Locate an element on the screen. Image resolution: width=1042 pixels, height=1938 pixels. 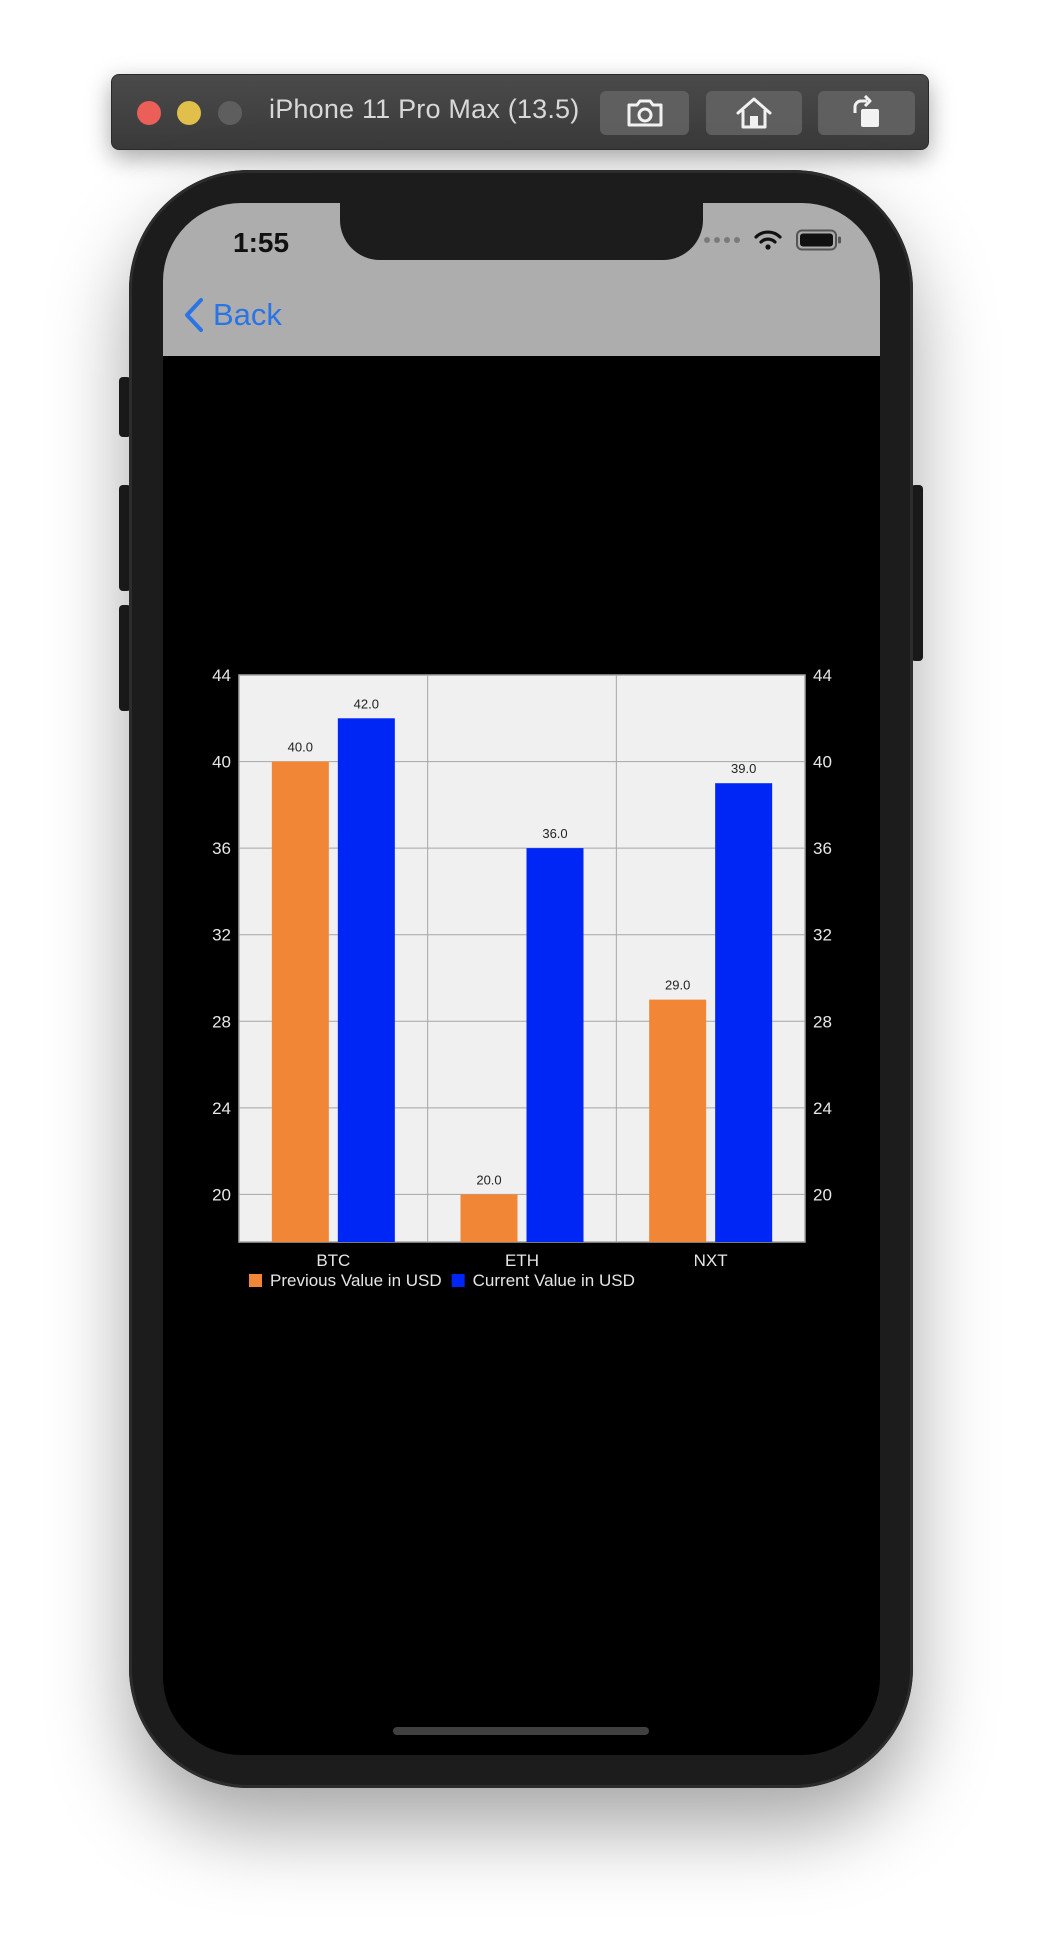
bar-btc-current is located at coordinates (366, 980).